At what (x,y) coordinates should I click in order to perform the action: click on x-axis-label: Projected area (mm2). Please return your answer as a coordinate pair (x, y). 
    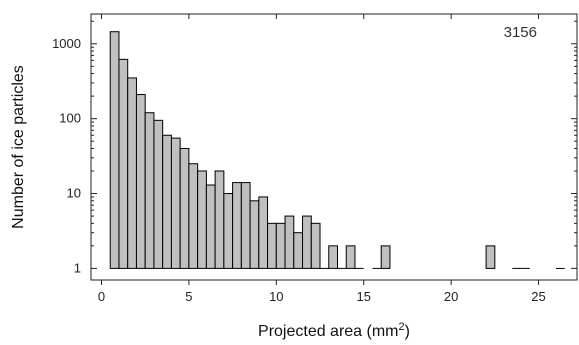
    Looking at the image, I should click on (334, 330).